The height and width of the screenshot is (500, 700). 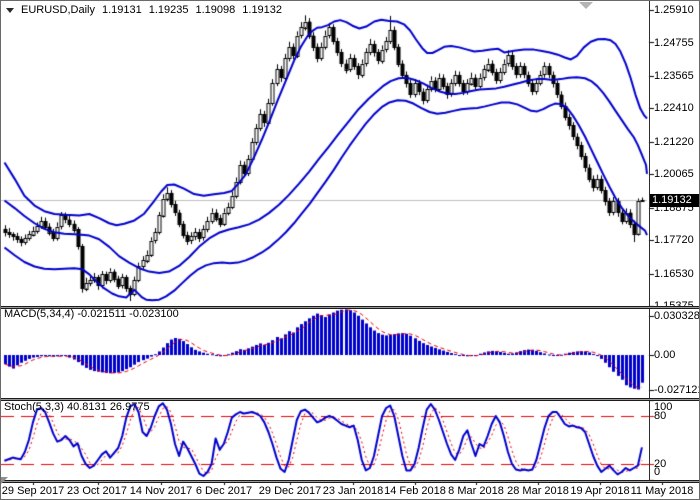 What do you see at coordinates (674, 174) in the screenshot?
I see `price-axis-label: 1.20065` at bounding box center [674, 174].